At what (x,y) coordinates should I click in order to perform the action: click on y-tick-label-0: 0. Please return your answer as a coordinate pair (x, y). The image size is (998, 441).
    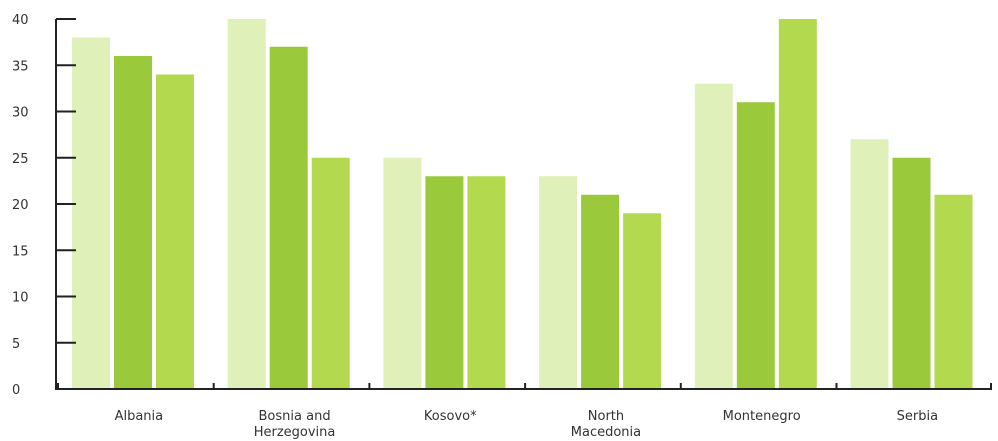
    Looking at the image, I should click on (16, 390).